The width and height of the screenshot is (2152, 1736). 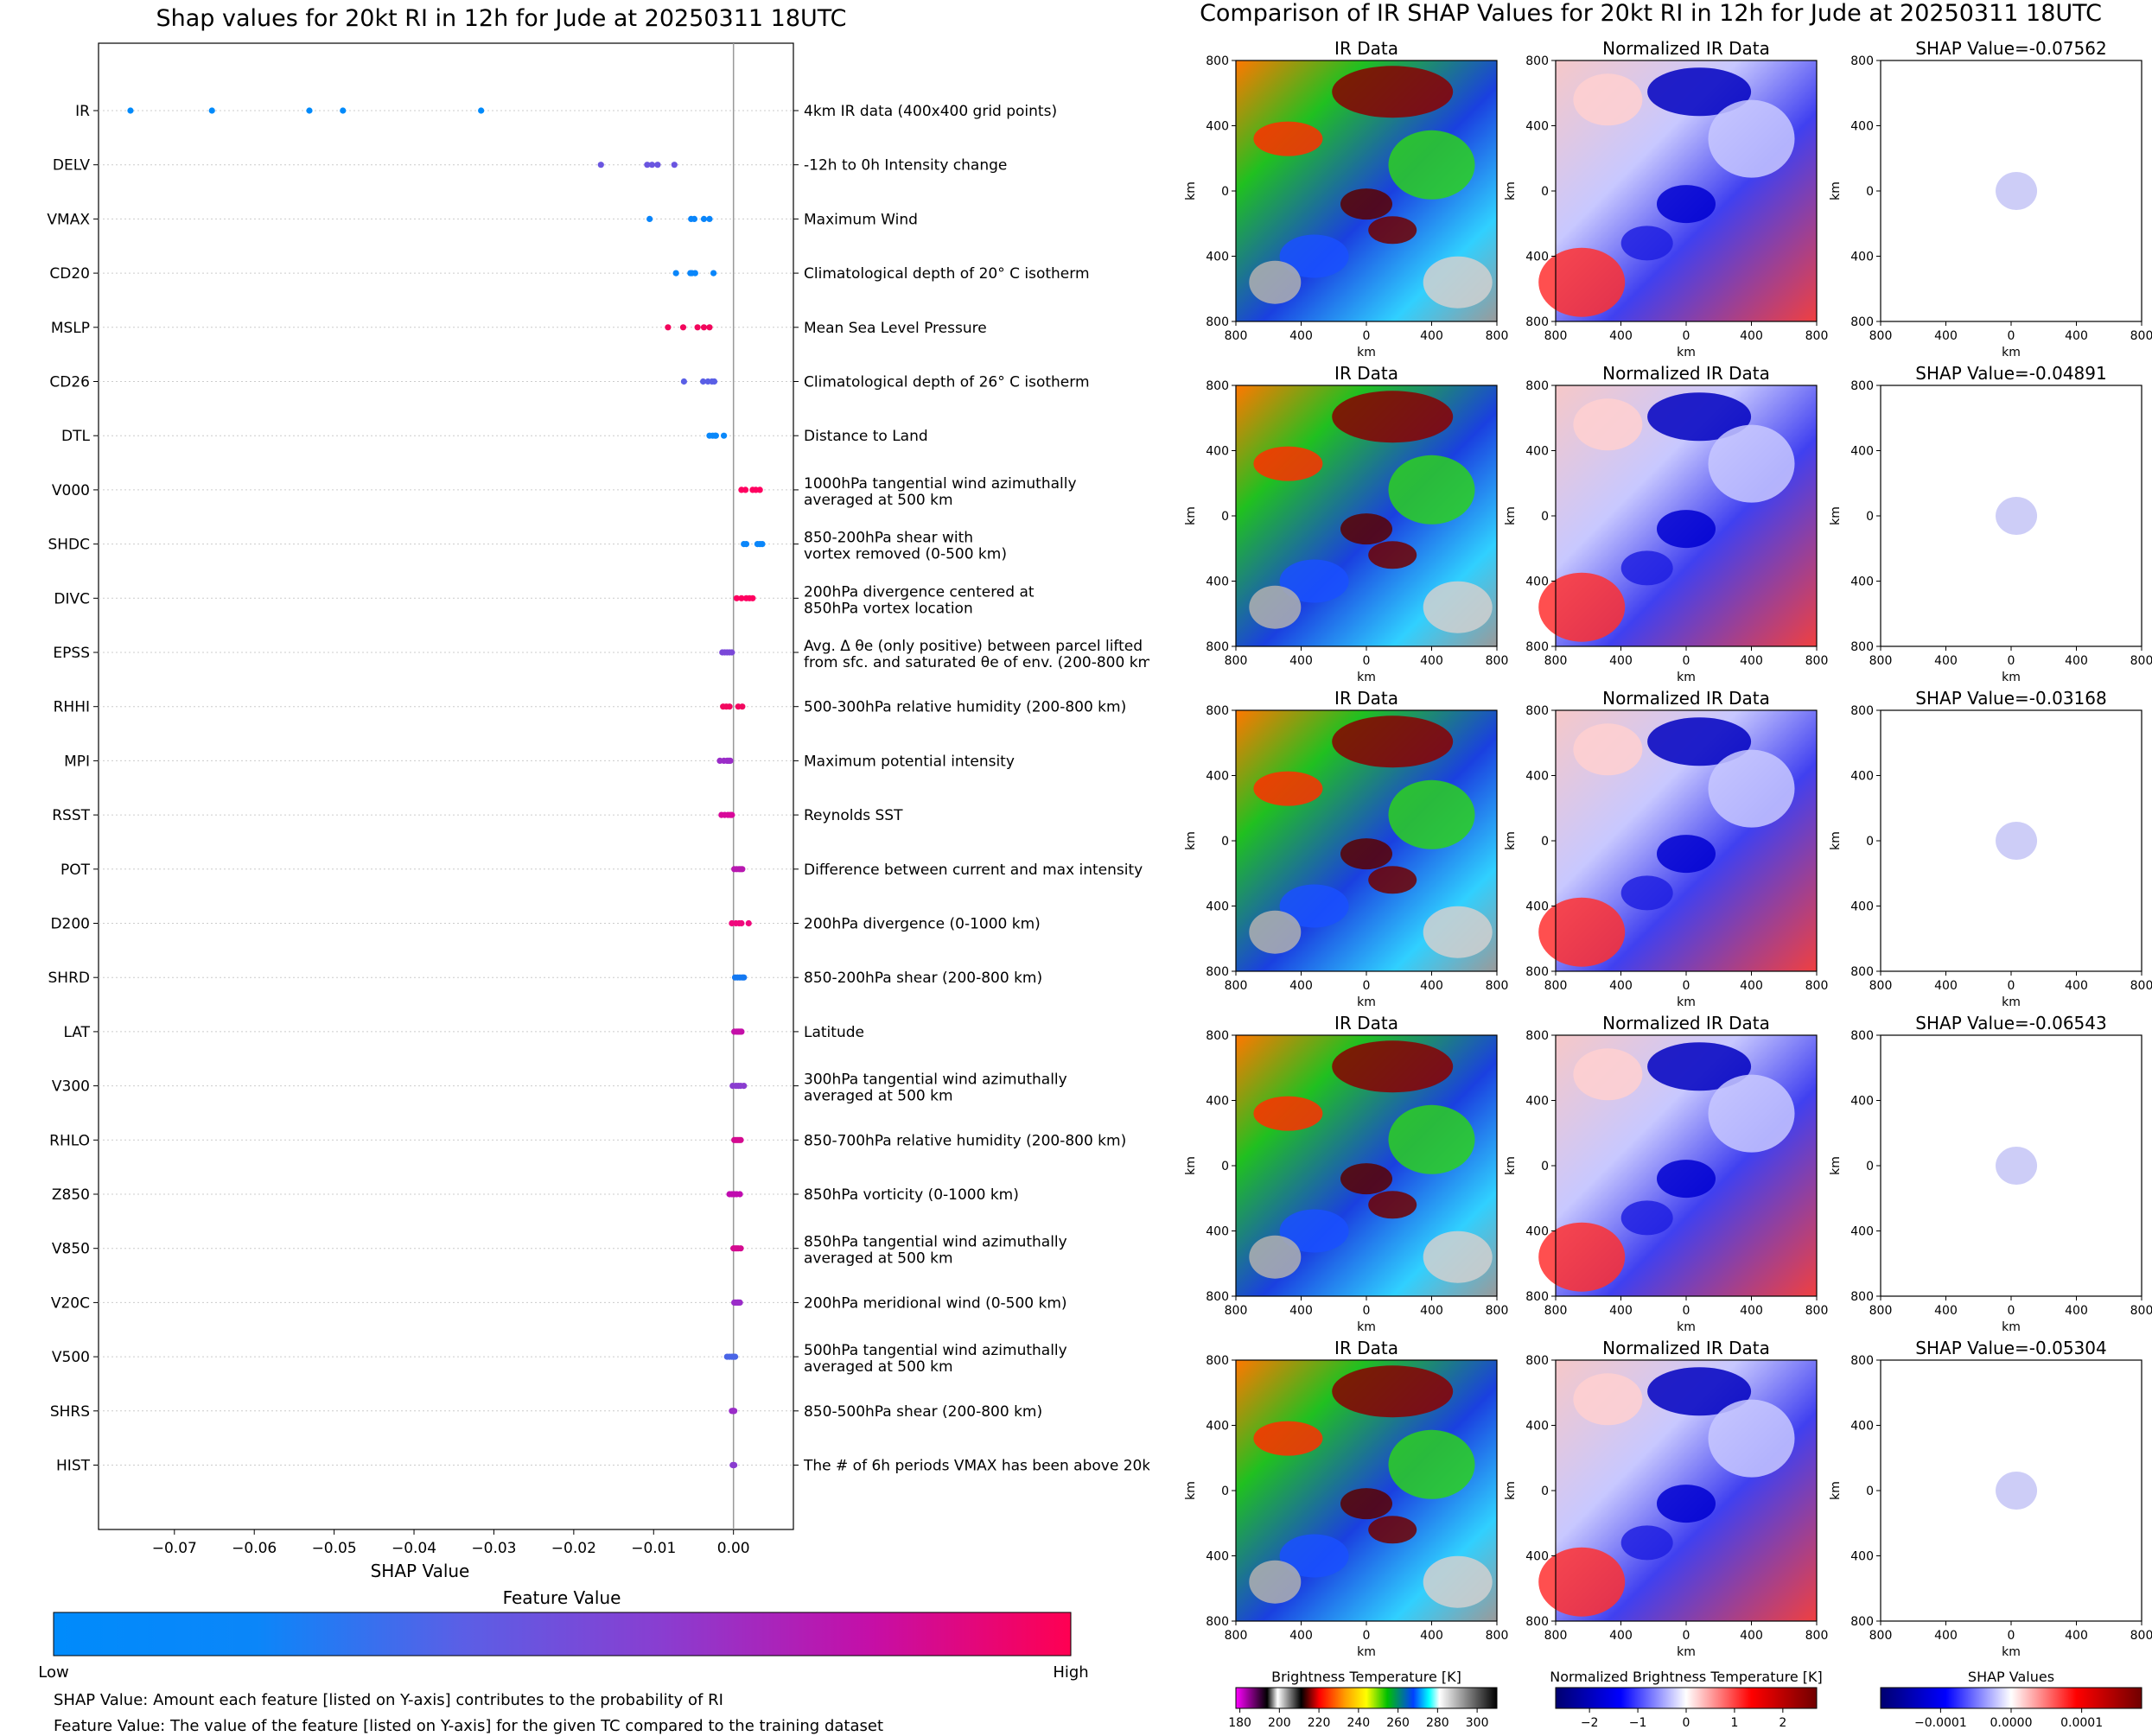 I want to click on colorbar-tick-label: 240, so click(x=1358, y=1723).